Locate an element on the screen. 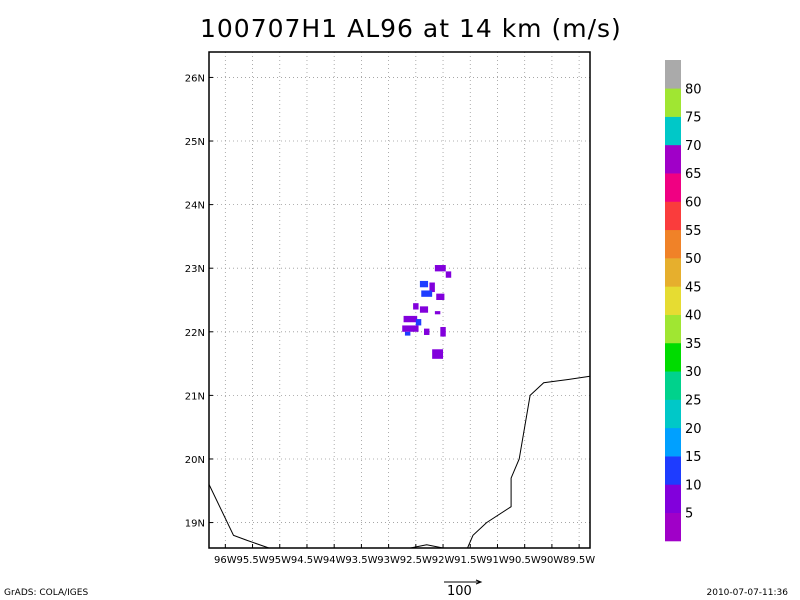 This screenshot has width=800, height=600. wind-speed-field is located at coordinates (427, 312).